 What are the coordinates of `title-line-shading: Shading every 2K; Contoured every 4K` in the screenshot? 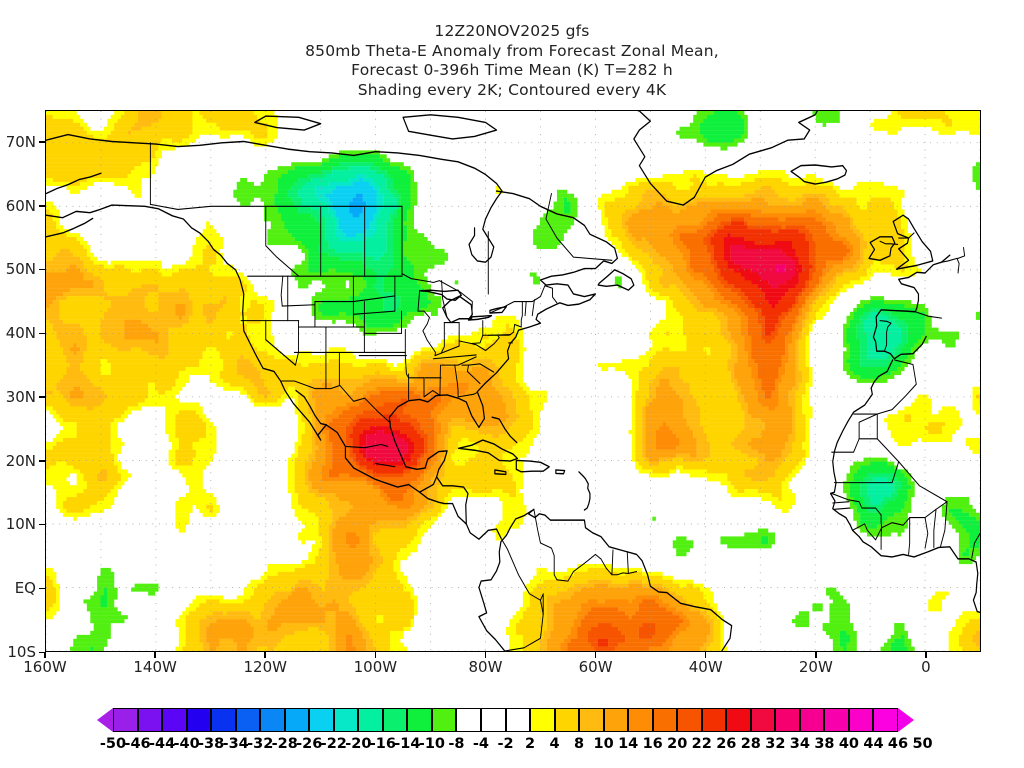 It's located at (512, 89).